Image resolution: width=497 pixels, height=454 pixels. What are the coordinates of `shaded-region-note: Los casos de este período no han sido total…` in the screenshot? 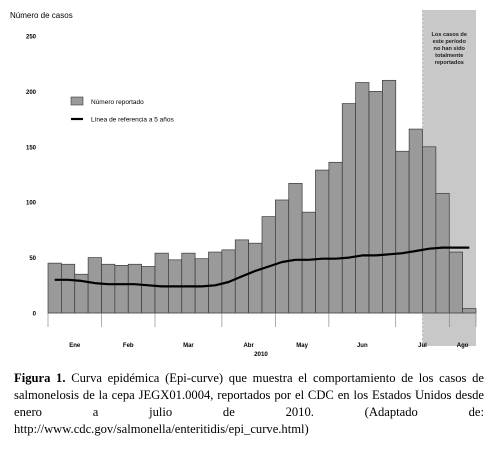 It's located at (449, 49).